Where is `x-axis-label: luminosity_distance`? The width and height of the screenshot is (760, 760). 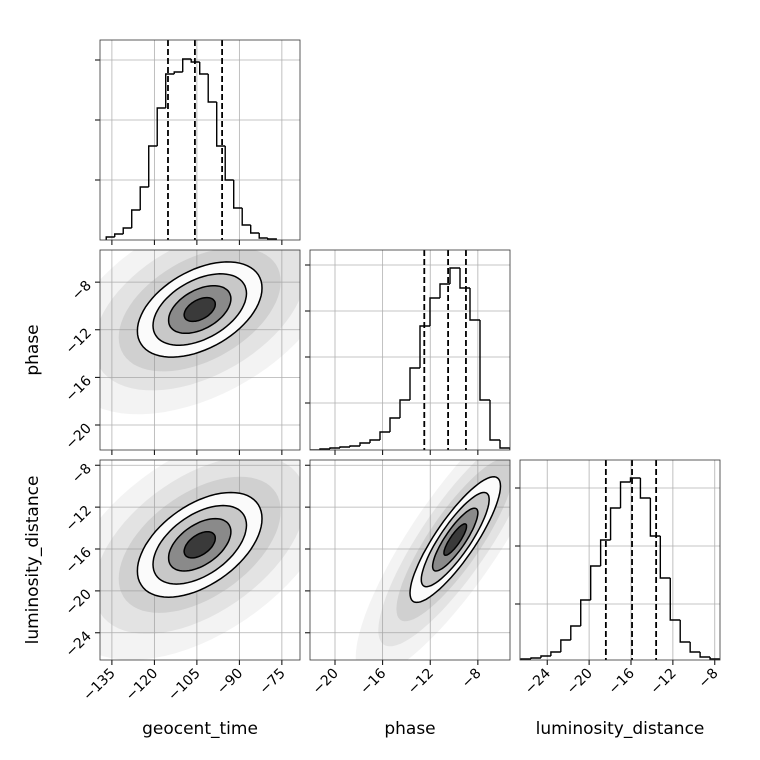
x-axis-label: luminosity_distance is located at coordinates (620, 729).